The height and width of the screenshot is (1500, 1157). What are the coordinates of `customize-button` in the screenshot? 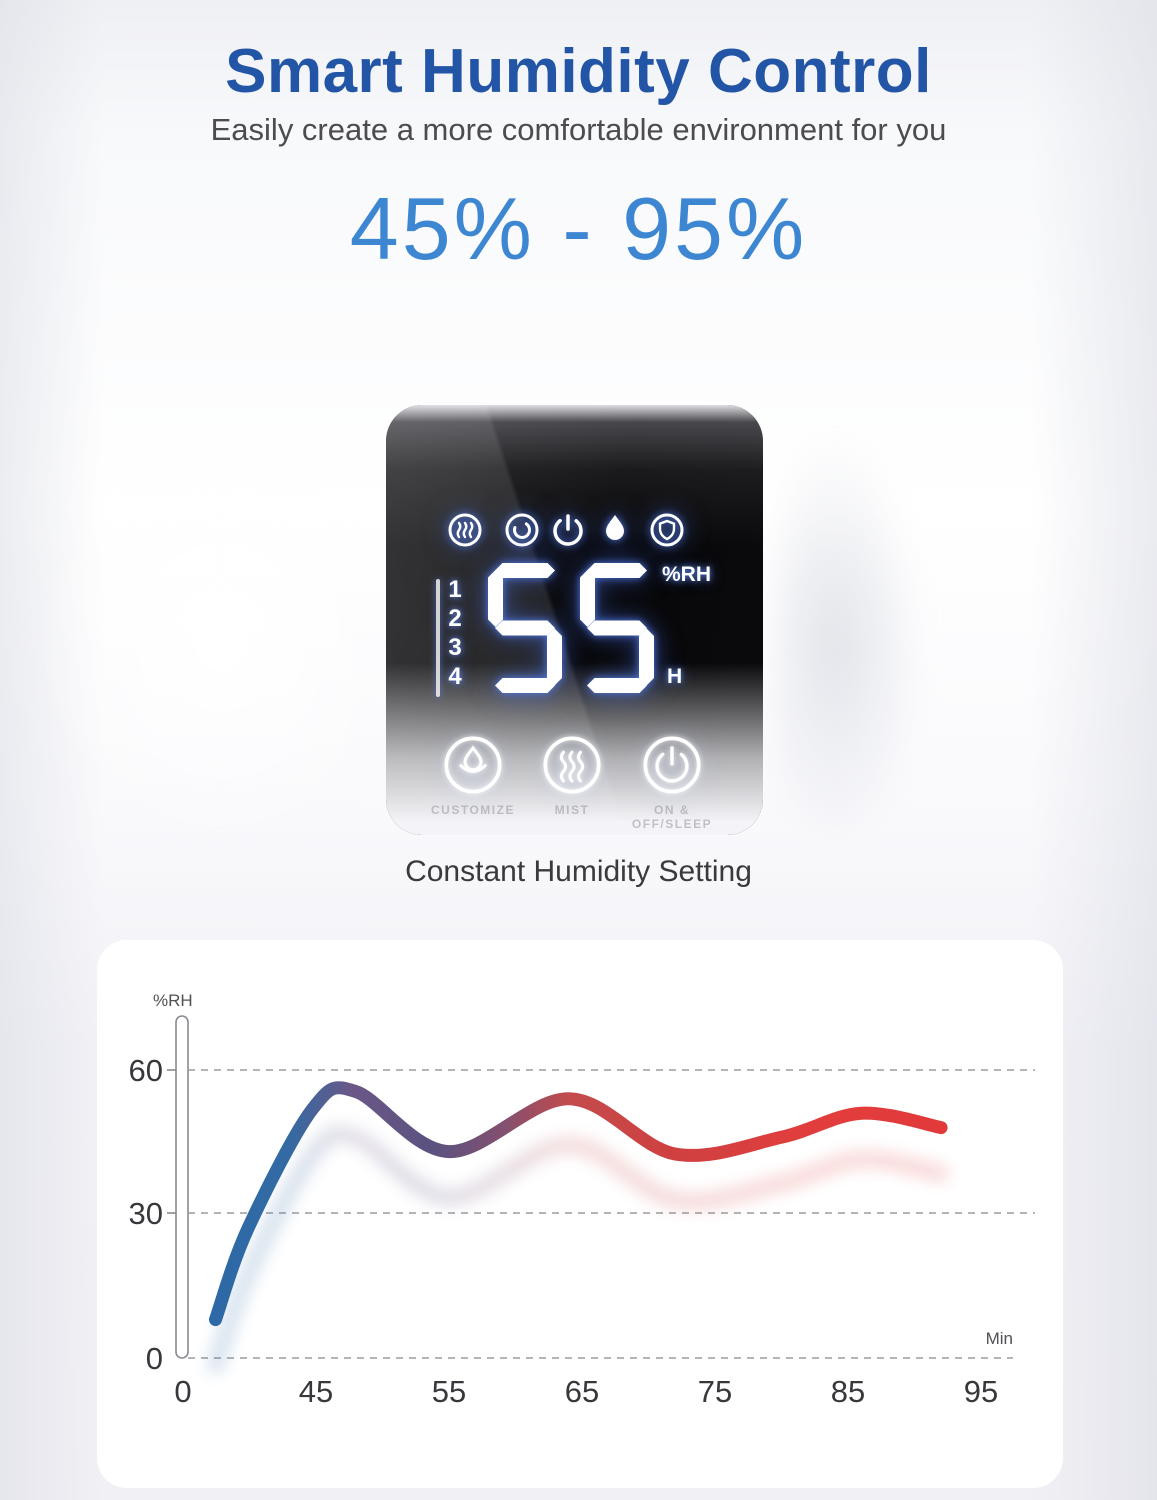 It's located at (473, 765).